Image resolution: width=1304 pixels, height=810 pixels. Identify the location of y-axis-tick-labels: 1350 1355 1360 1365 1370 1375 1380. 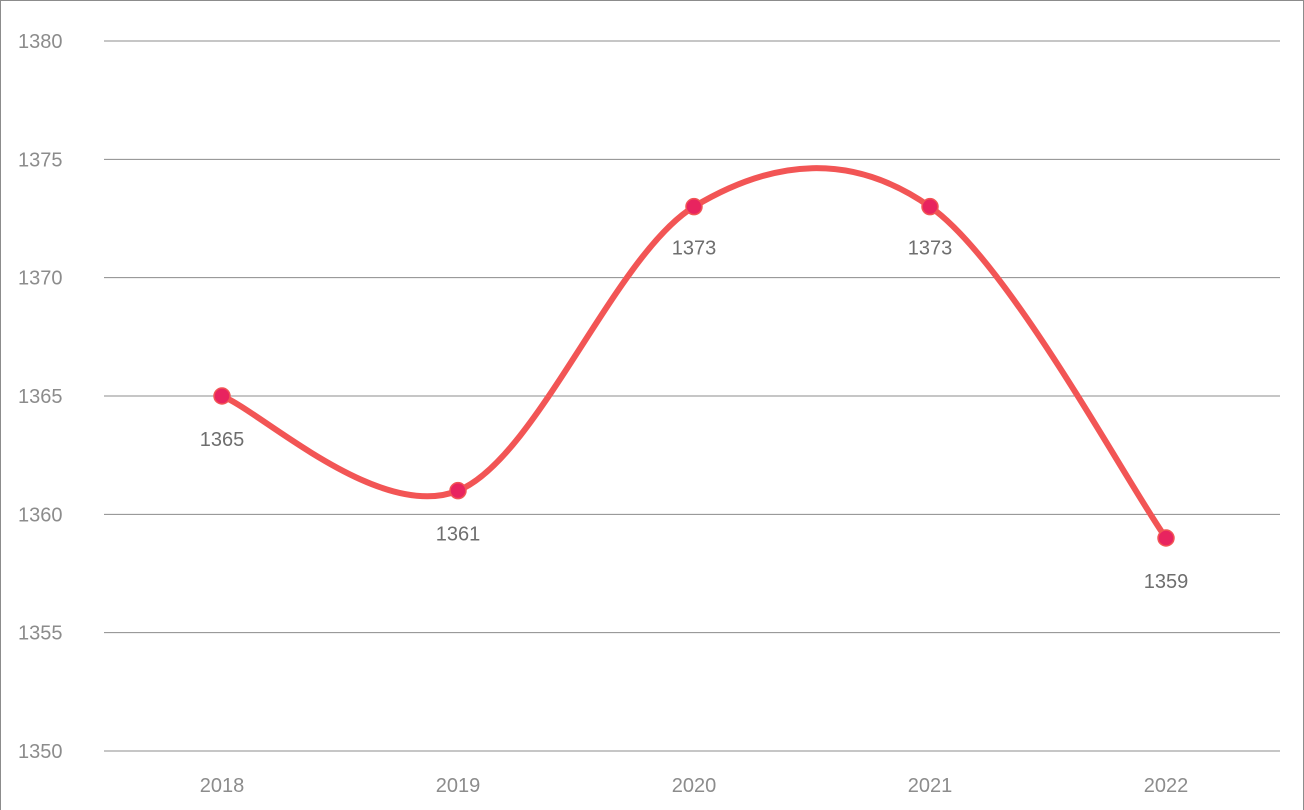
(40, 397).